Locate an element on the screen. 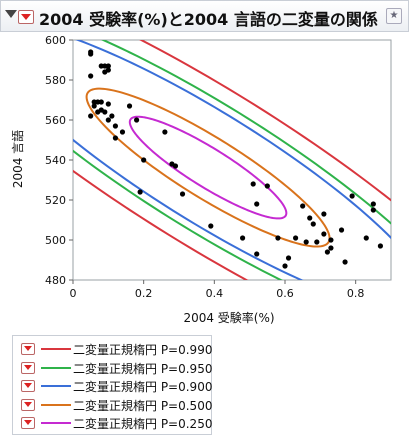 The width and height of the screenshot is (411, 437). y-tick-label: 600 is located at coordinates (55, 40).